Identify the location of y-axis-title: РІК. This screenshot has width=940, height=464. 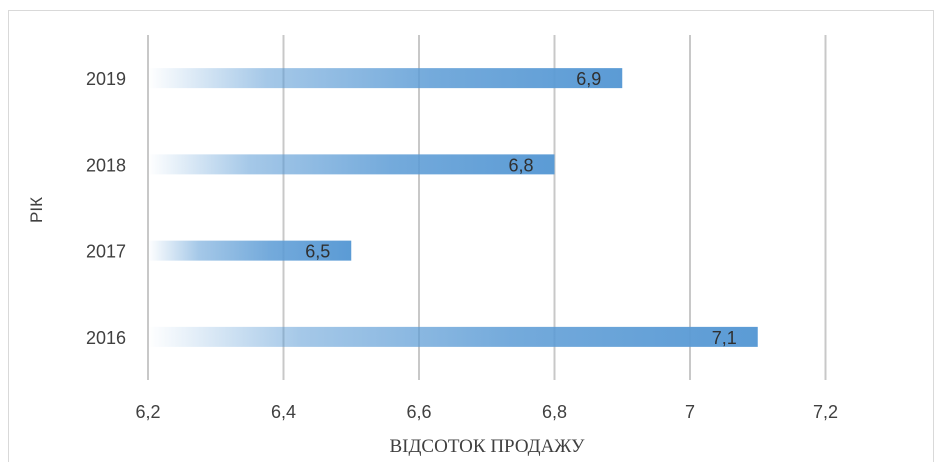
(36, 210).